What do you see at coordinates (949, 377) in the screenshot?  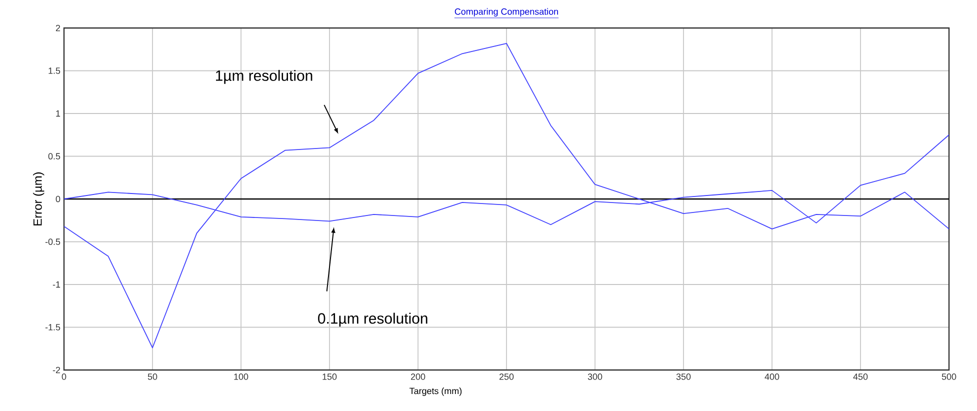 I see `x-tick-label: 500` at bounding box center [949, 377].